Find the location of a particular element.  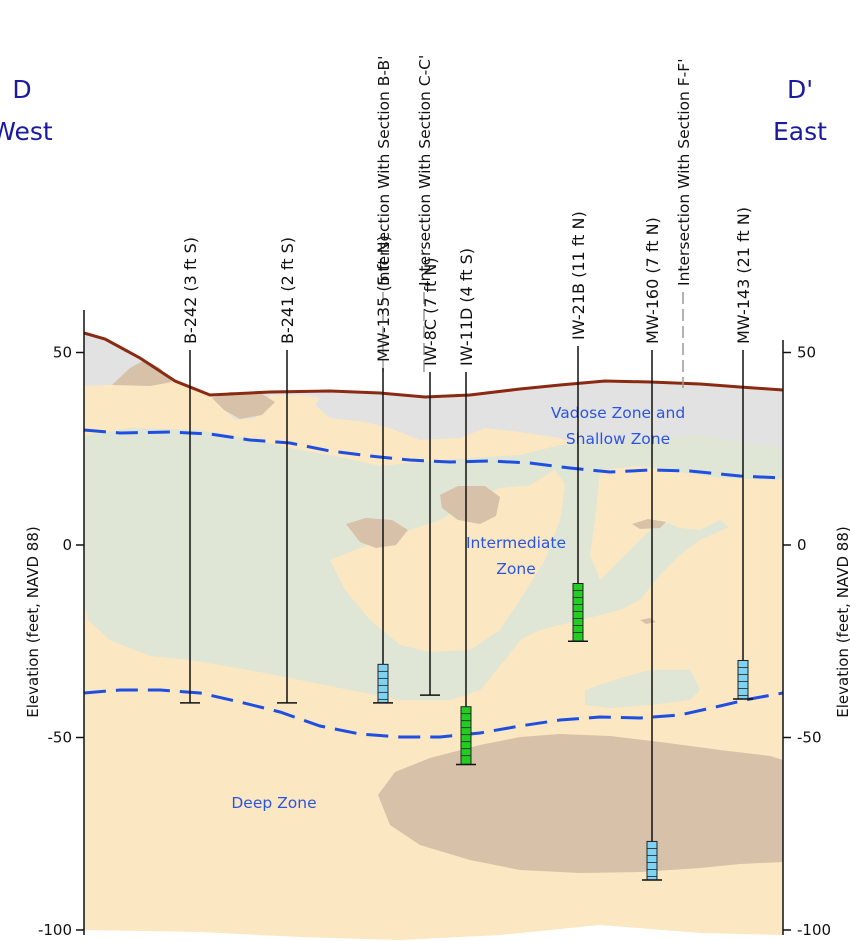

well-mw-143: MW-143 (21 ft N) is located at coordinates (743, 453).